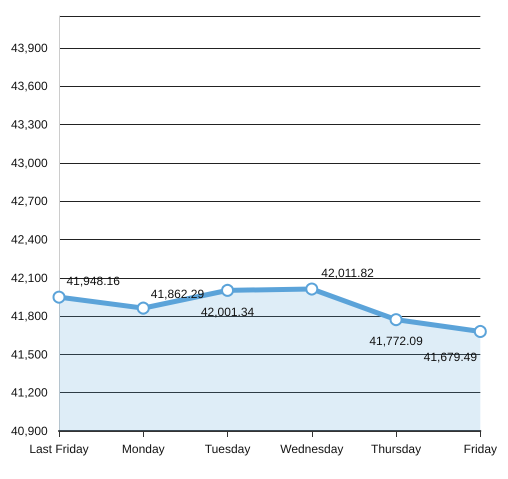 The height and width of the screenshot is (479, 508). Describe the element at coordinates (29, 316) in the screenshot. I see `y-tick-label: 41,800` at that location.